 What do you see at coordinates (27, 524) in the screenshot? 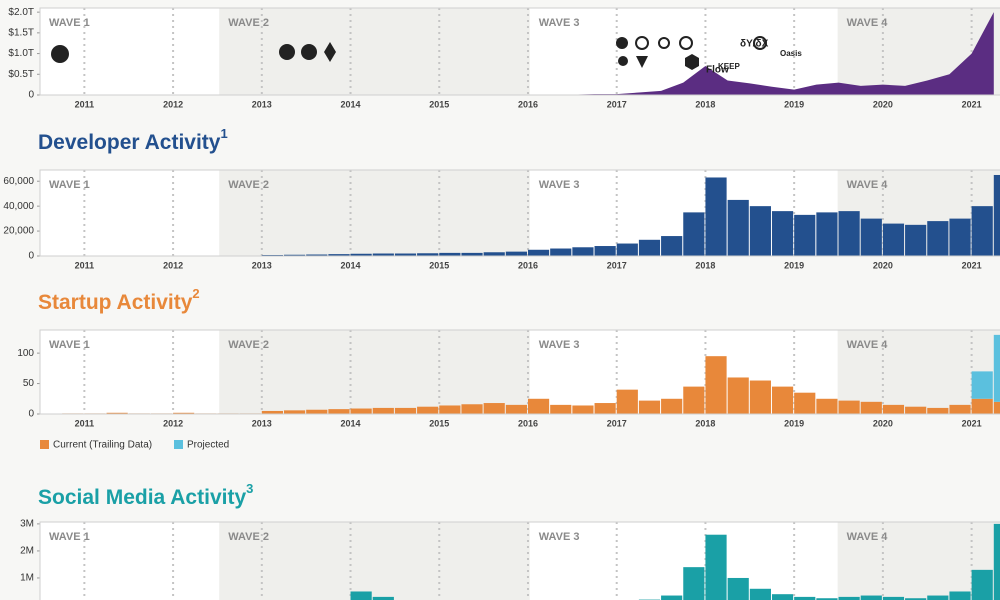
I see `y-tick-label: 3M` at bounding box center [27, 524].